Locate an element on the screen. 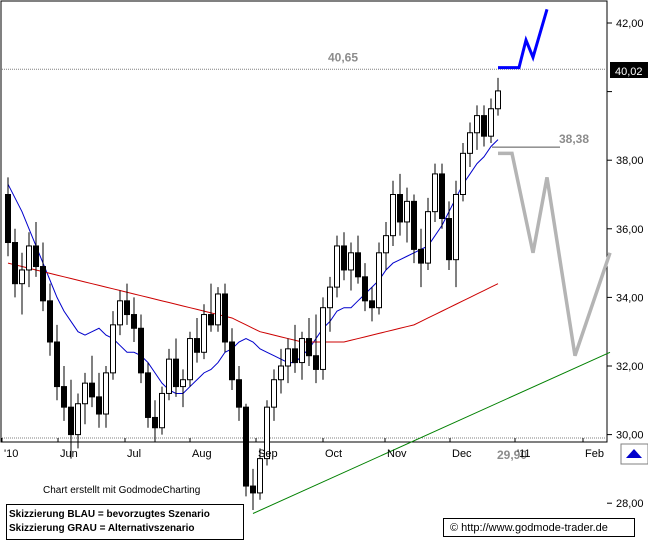  moving-average-line is located at coordinates (253, 302).